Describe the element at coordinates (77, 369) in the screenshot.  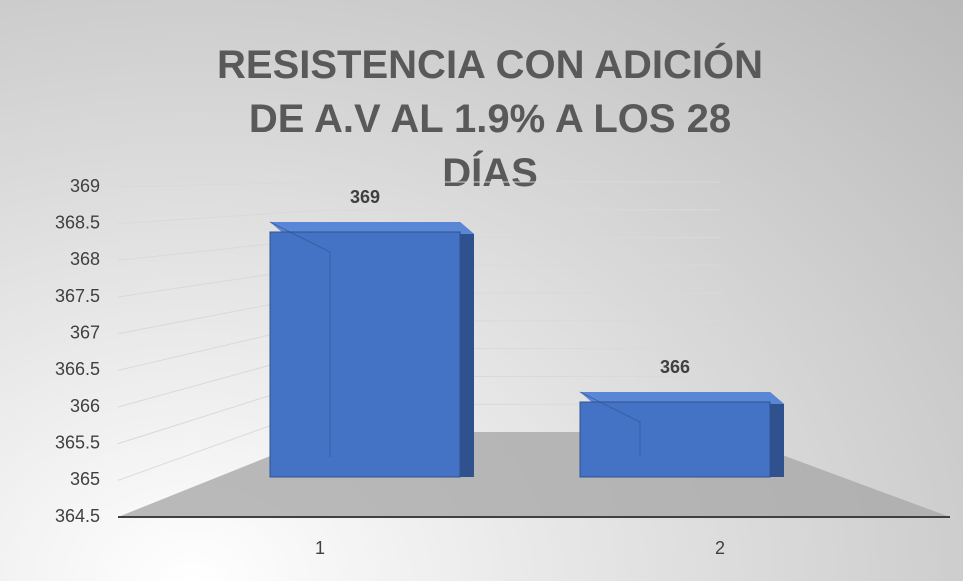
I see `y-tick-label: 366.5` at that location.